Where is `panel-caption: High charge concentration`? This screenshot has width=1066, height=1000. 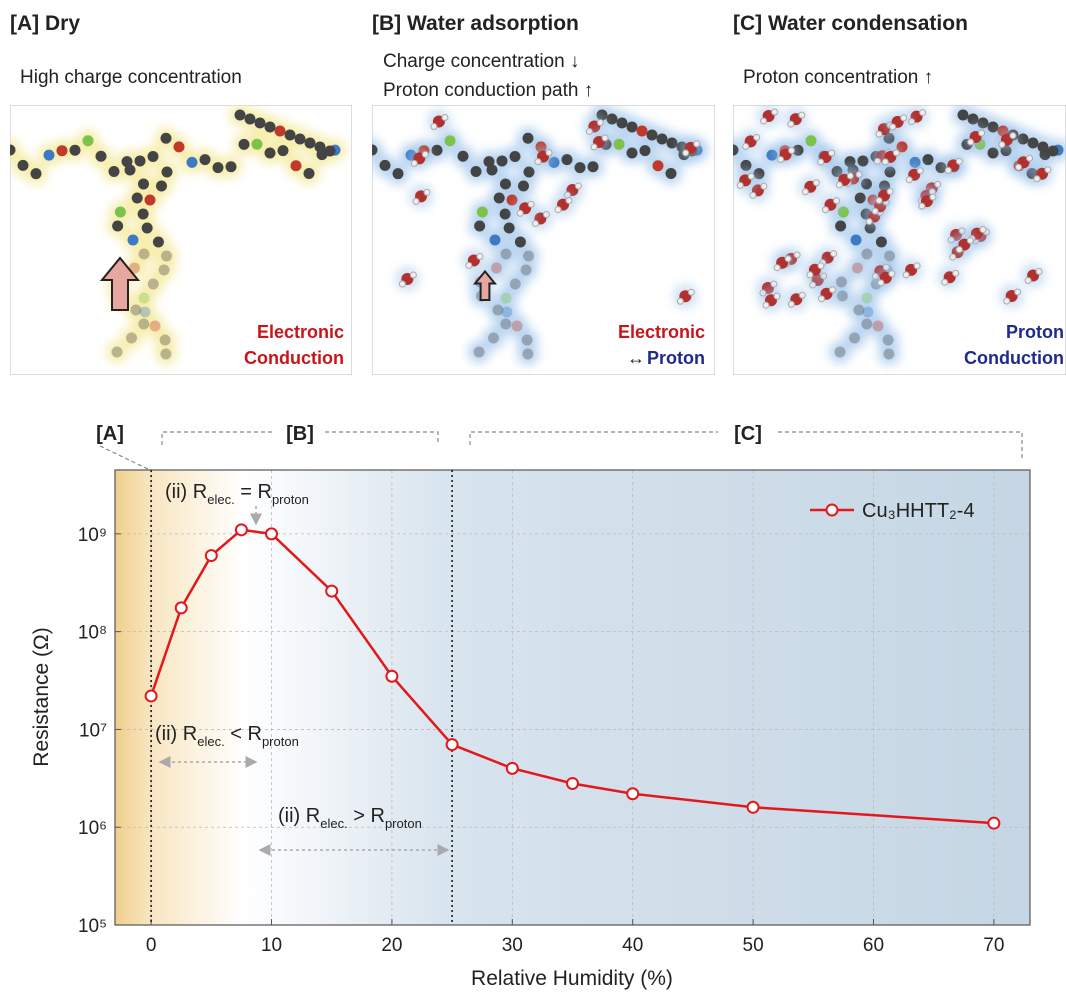
panel-caption: High charge concentration is located at coordinates (131, 77).